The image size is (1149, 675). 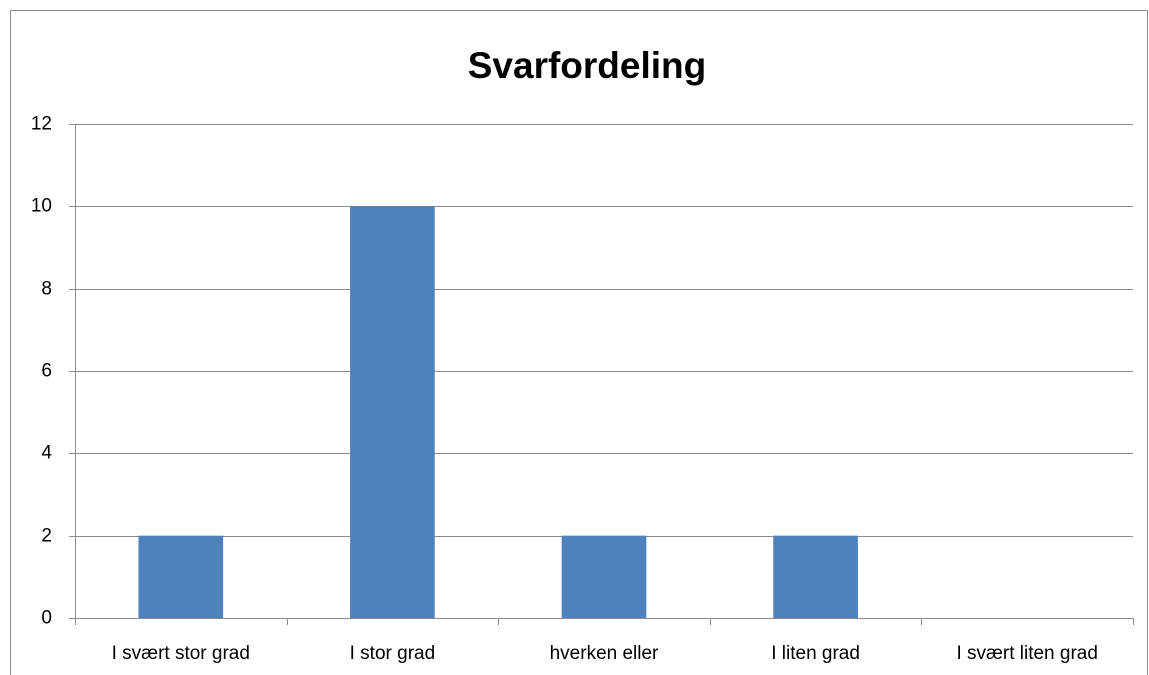 What do you see at coordinates (41, 124) in the screenshot?
I see `y-tick-label: 12` at bounding box center [41, 124].